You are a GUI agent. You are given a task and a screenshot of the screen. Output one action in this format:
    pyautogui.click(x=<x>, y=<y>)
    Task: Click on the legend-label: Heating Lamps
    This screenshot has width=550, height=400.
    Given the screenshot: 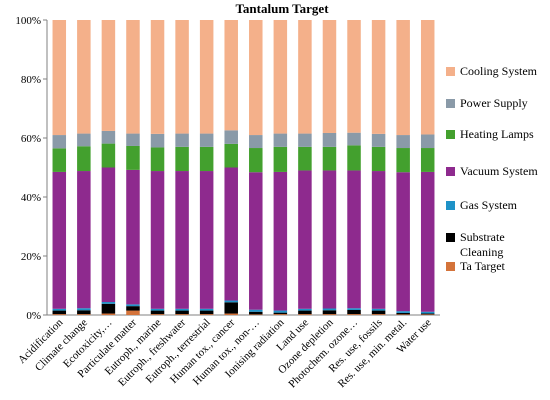 What is the action you would take?
    pyautogui.click(x=497, y=134)
    